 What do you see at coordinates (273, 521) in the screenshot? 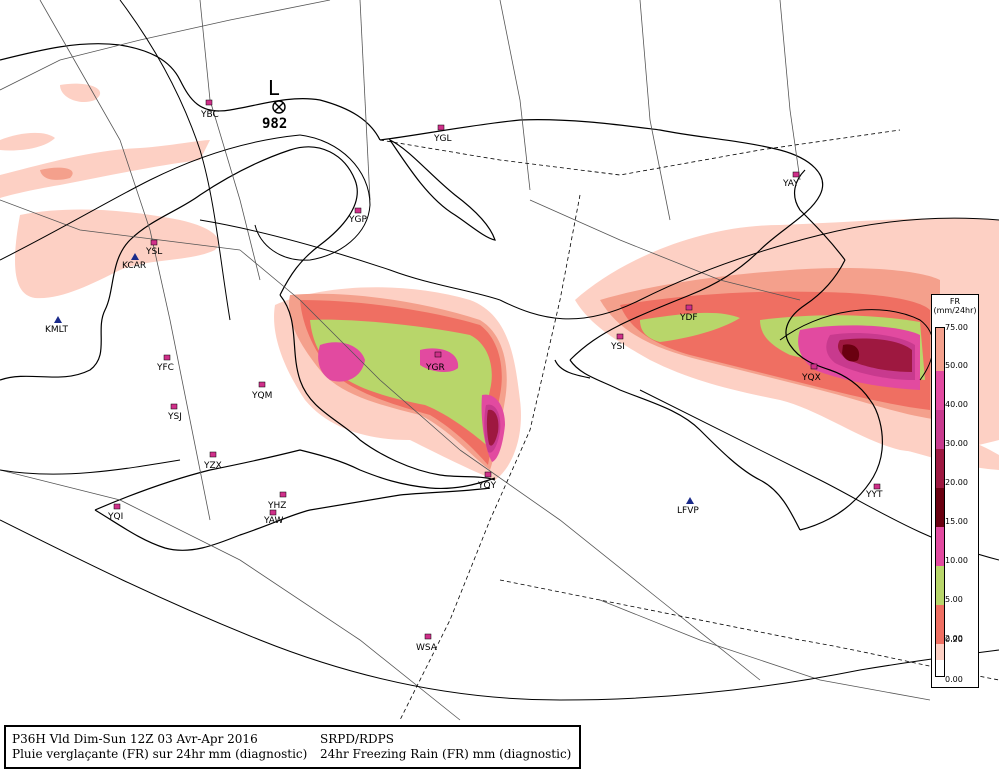
I see `svg-text: YAW` at bounding box center [273, 521].